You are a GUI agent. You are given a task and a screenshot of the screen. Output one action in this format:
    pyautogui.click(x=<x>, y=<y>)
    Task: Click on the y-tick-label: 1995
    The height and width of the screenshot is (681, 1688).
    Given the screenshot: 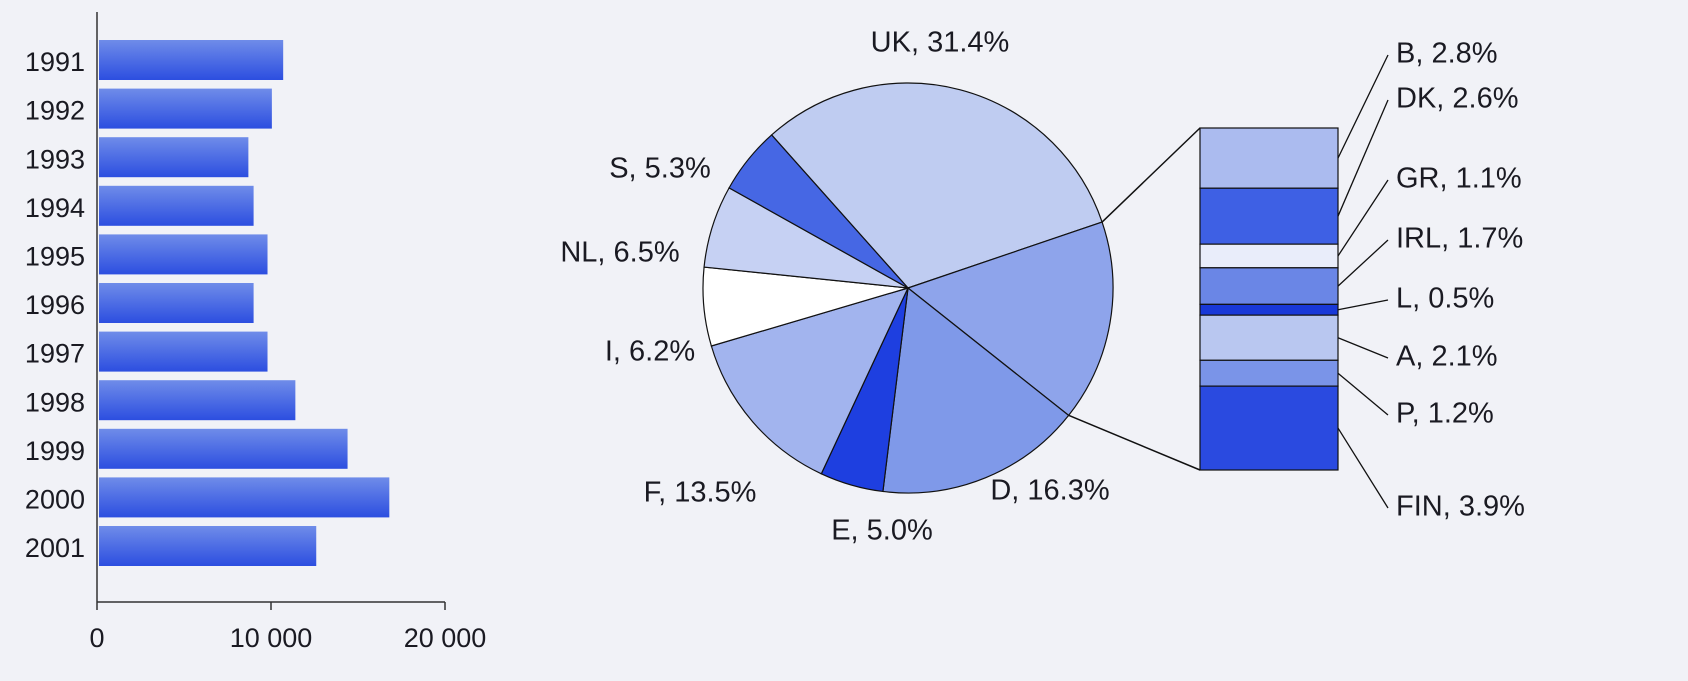 What is the action you would take?
    pyautogui.click(x=55, y=257)
    